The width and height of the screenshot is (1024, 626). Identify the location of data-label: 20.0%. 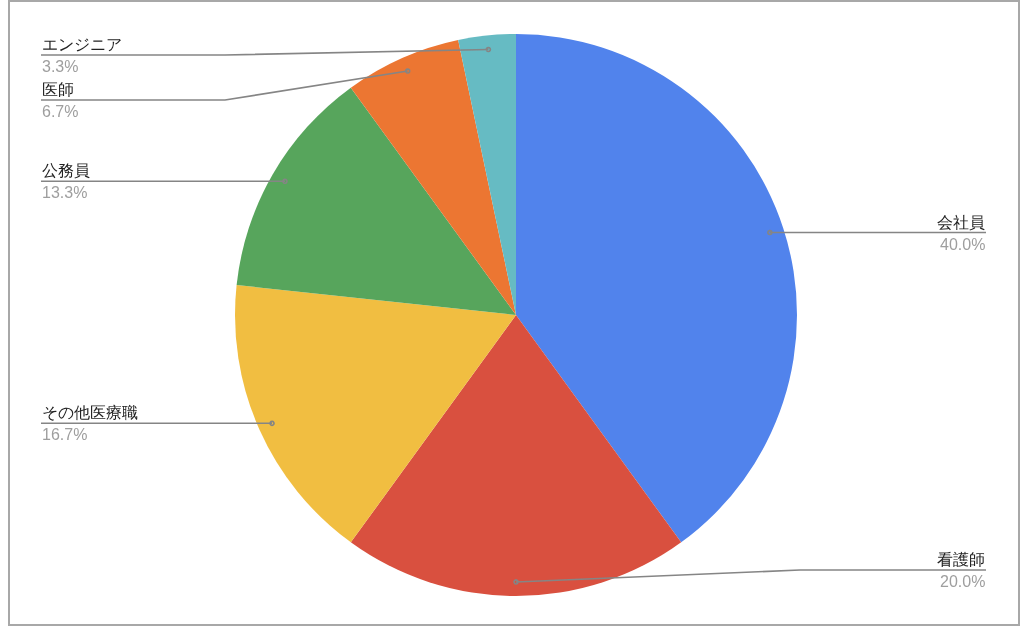
(963, 581).